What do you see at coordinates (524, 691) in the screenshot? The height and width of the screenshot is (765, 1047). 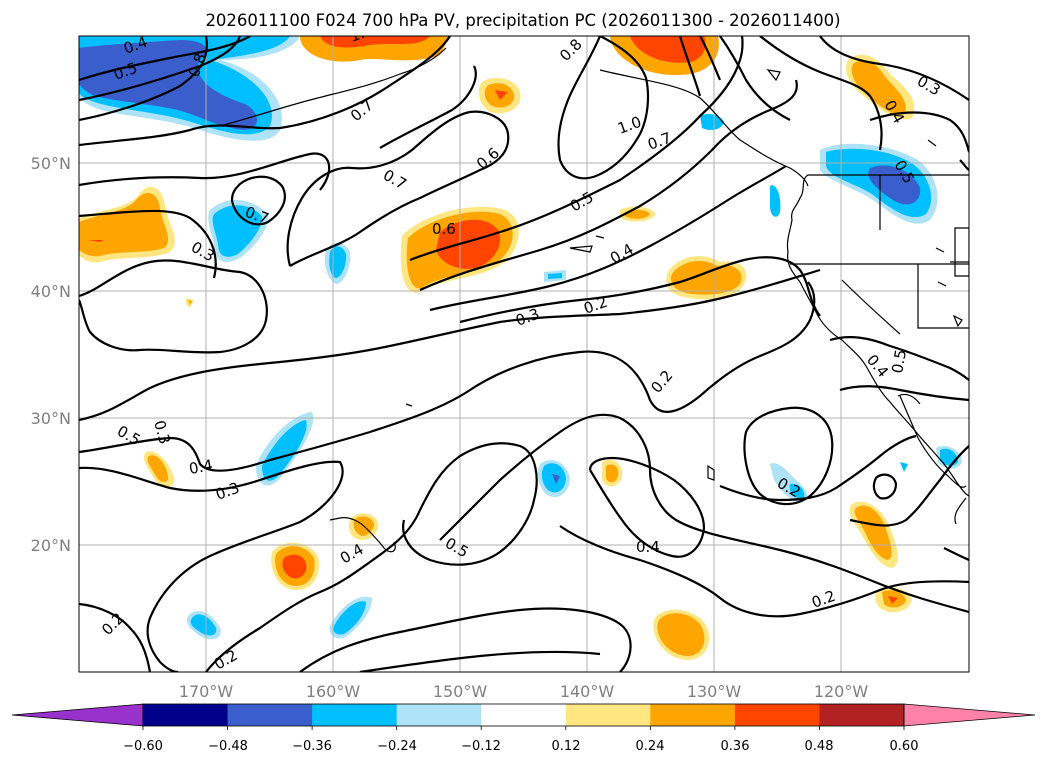 I see `longitude-tick-labels: 170°W 160°W 150°W 140°W 130°W 120°W` at bounding box center [524, 691].